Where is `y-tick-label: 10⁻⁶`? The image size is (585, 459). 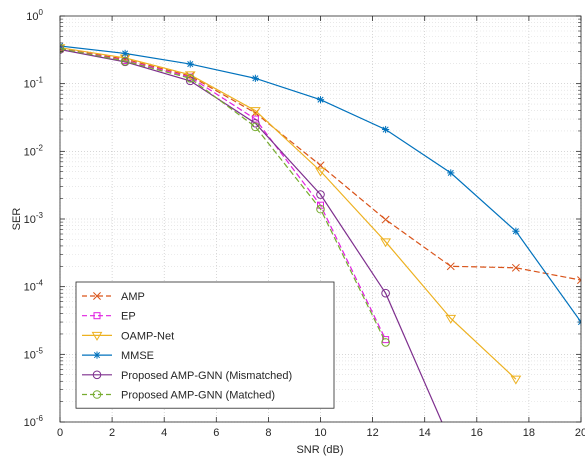
y-tick-label: 10⁻⁶ is located at coordinates (34, 421).